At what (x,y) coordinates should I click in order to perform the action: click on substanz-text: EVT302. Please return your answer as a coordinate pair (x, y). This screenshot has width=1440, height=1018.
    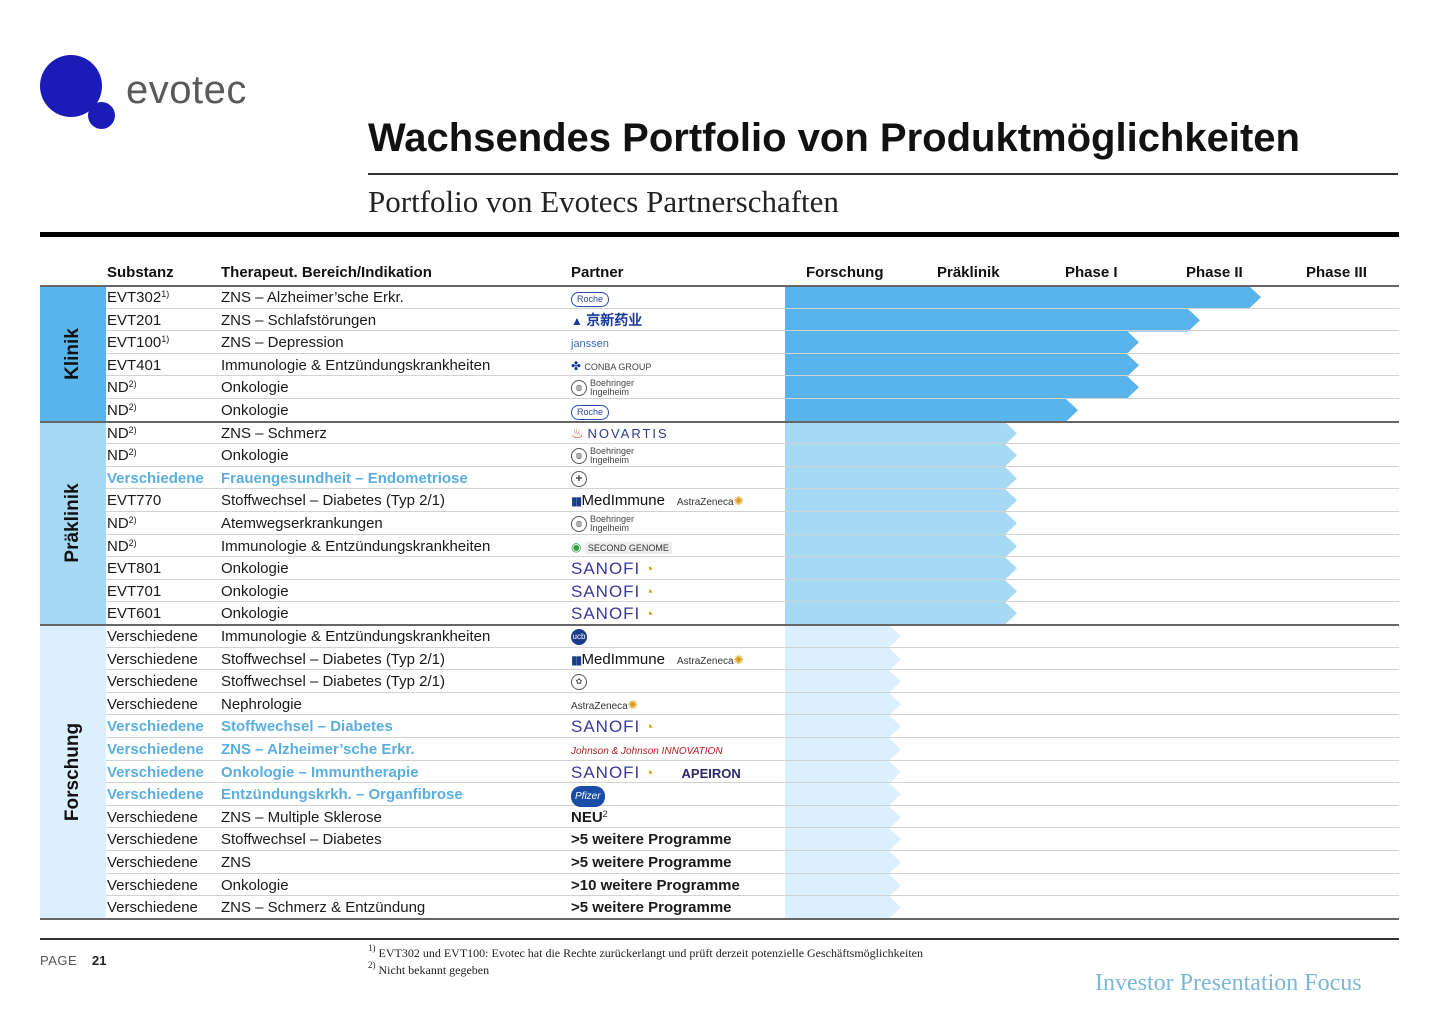
    Looking at the image, I should click on (134, 297).